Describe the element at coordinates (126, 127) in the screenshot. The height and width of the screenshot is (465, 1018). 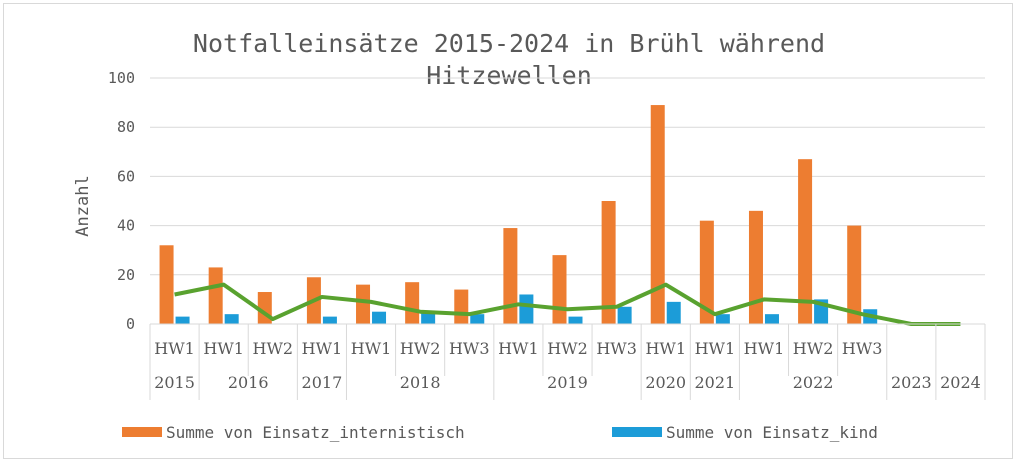
I see `y-tick-label: 80` at that location.